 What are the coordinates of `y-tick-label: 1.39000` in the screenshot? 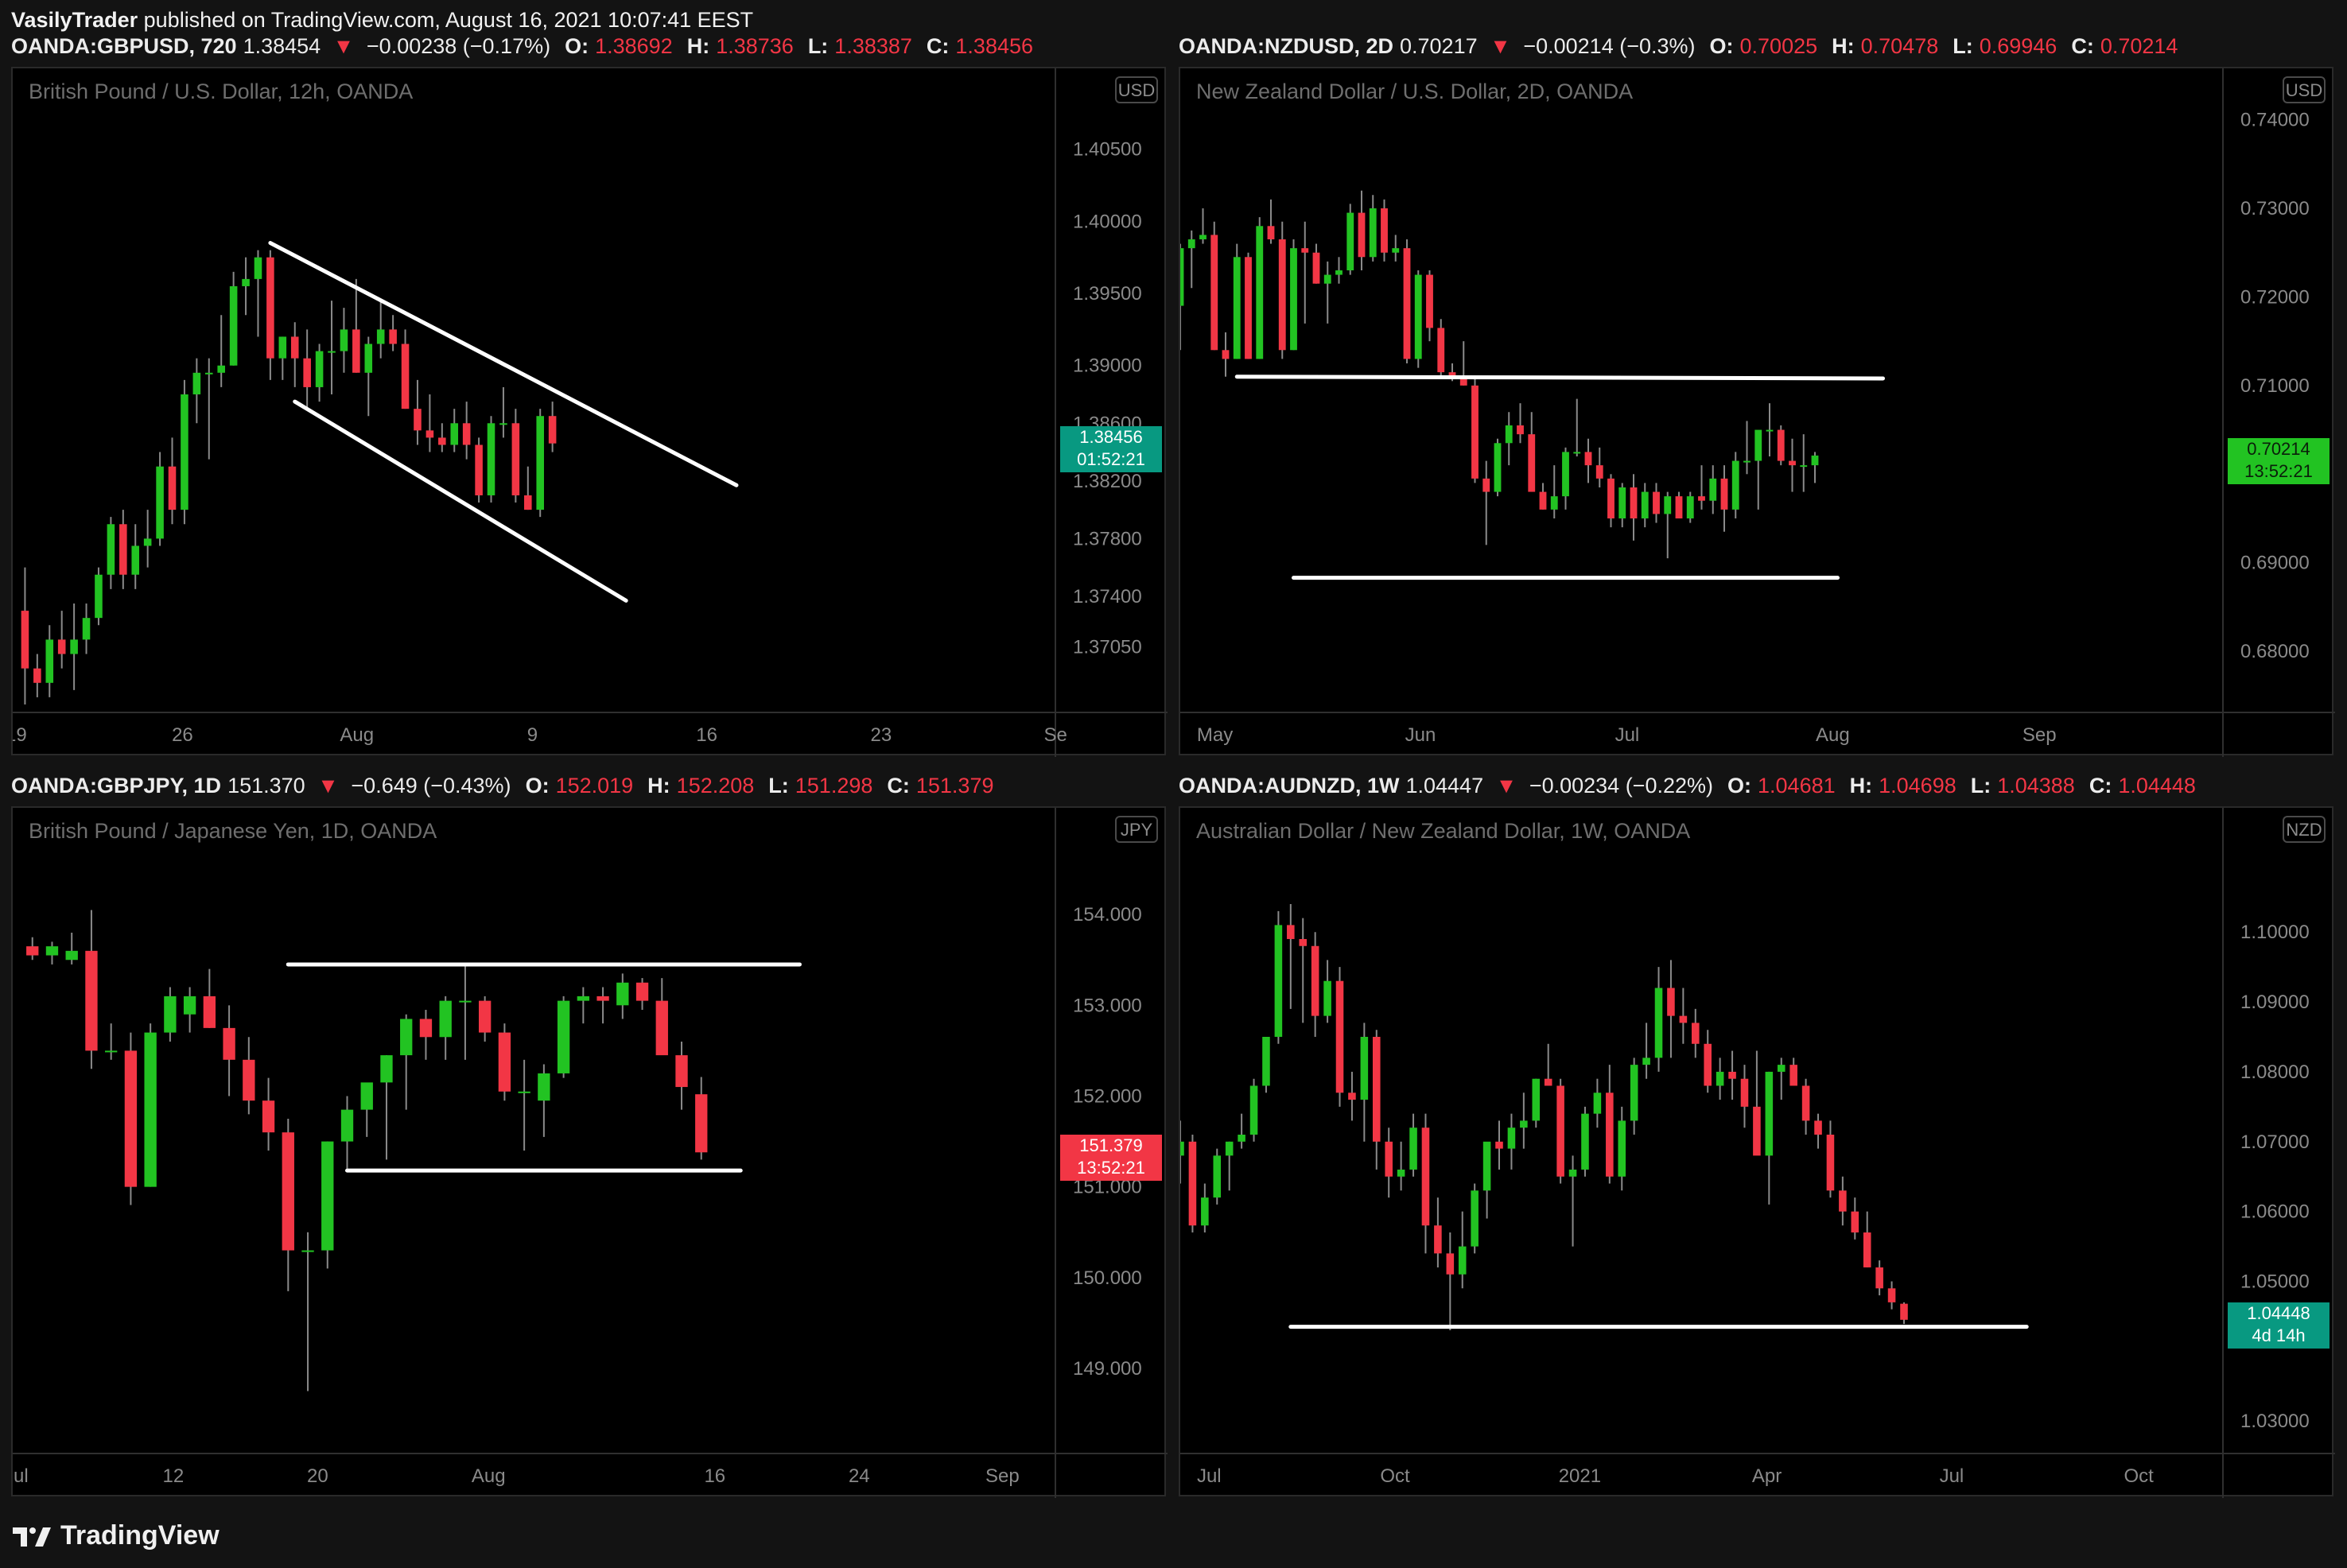 It's located at (1107, 366).